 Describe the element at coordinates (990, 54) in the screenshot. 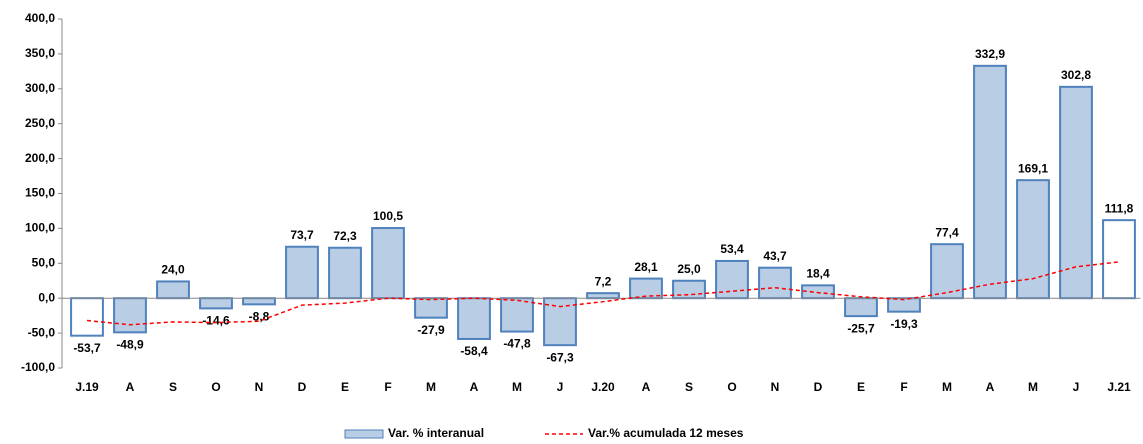

I see `value-label: 332,9` at that location.